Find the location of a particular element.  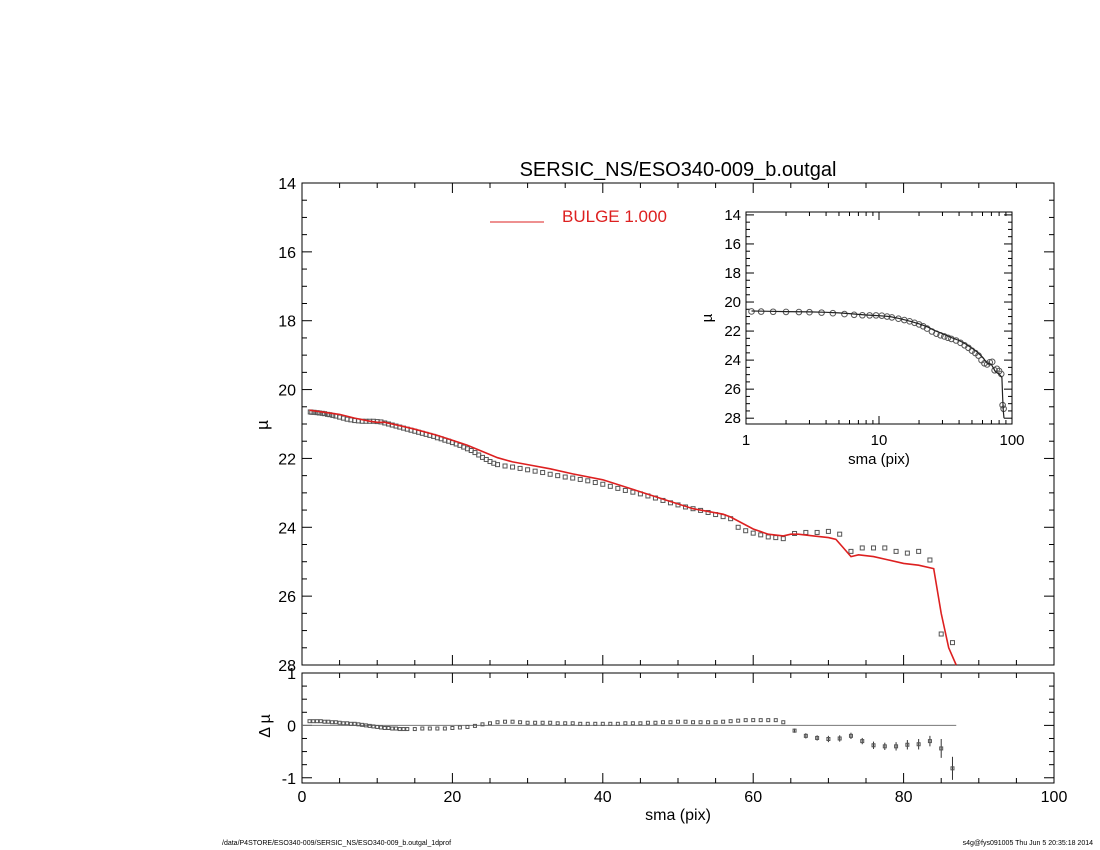

main-y-tick-label: 16 is located at coordinates (287, 253).